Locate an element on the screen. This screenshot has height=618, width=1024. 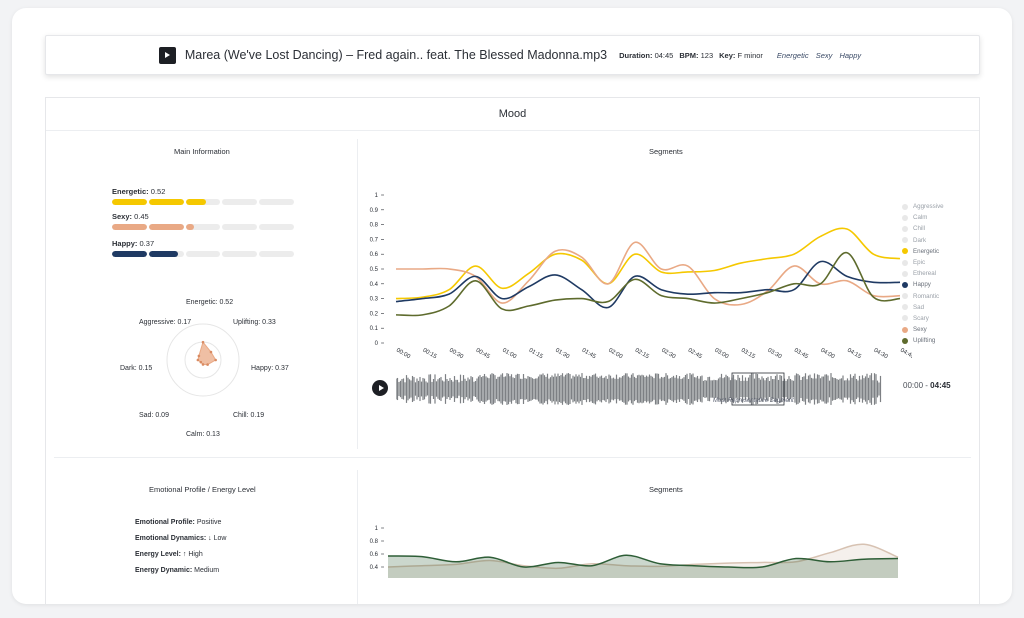
legend-item-calm: Calm is located at coordinates (923, 217).